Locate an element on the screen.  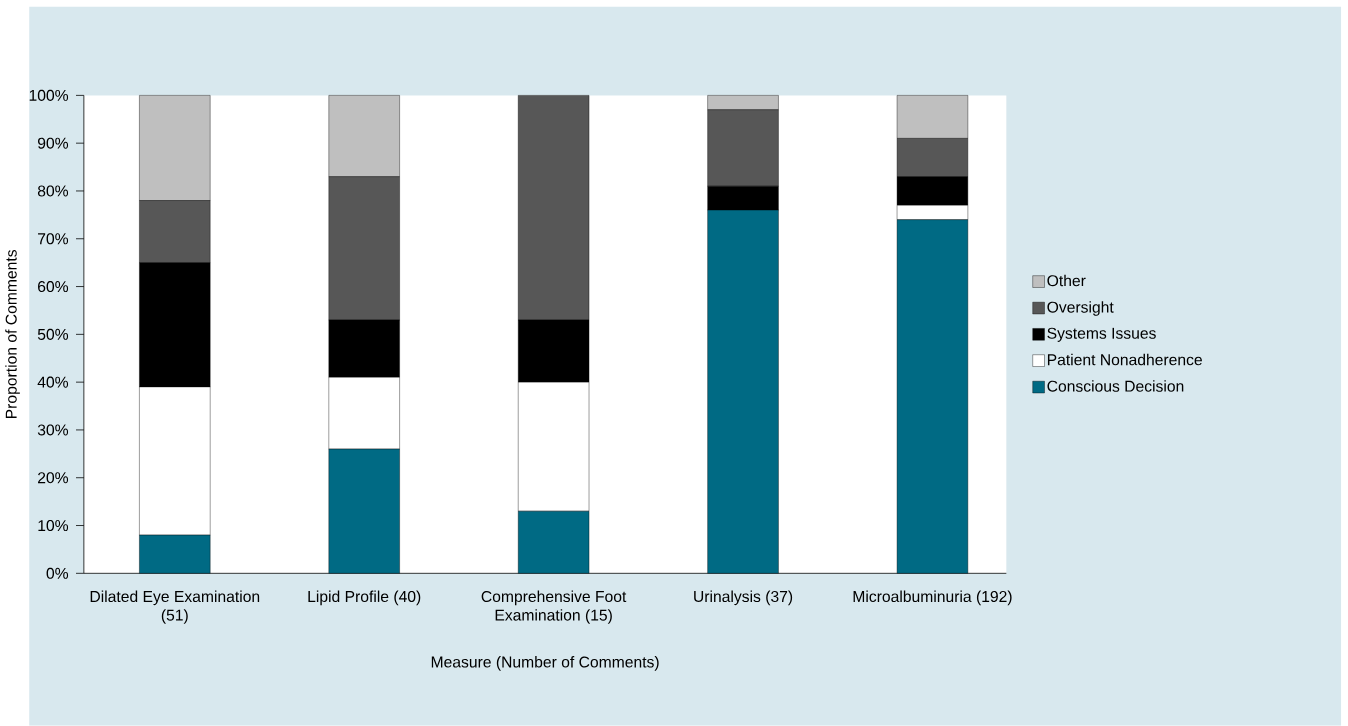
legend-label: Patient Nonadherence is located at coordinates (1124, 359).